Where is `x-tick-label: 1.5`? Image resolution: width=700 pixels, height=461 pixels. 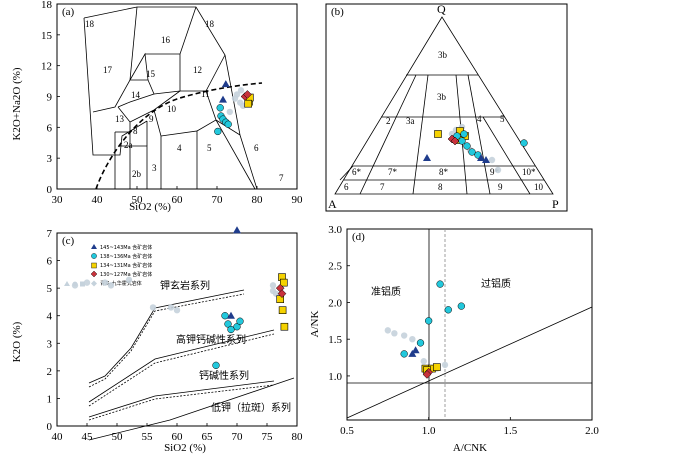 x-tick-label: 1.5 is located at coordinates (510, 431).